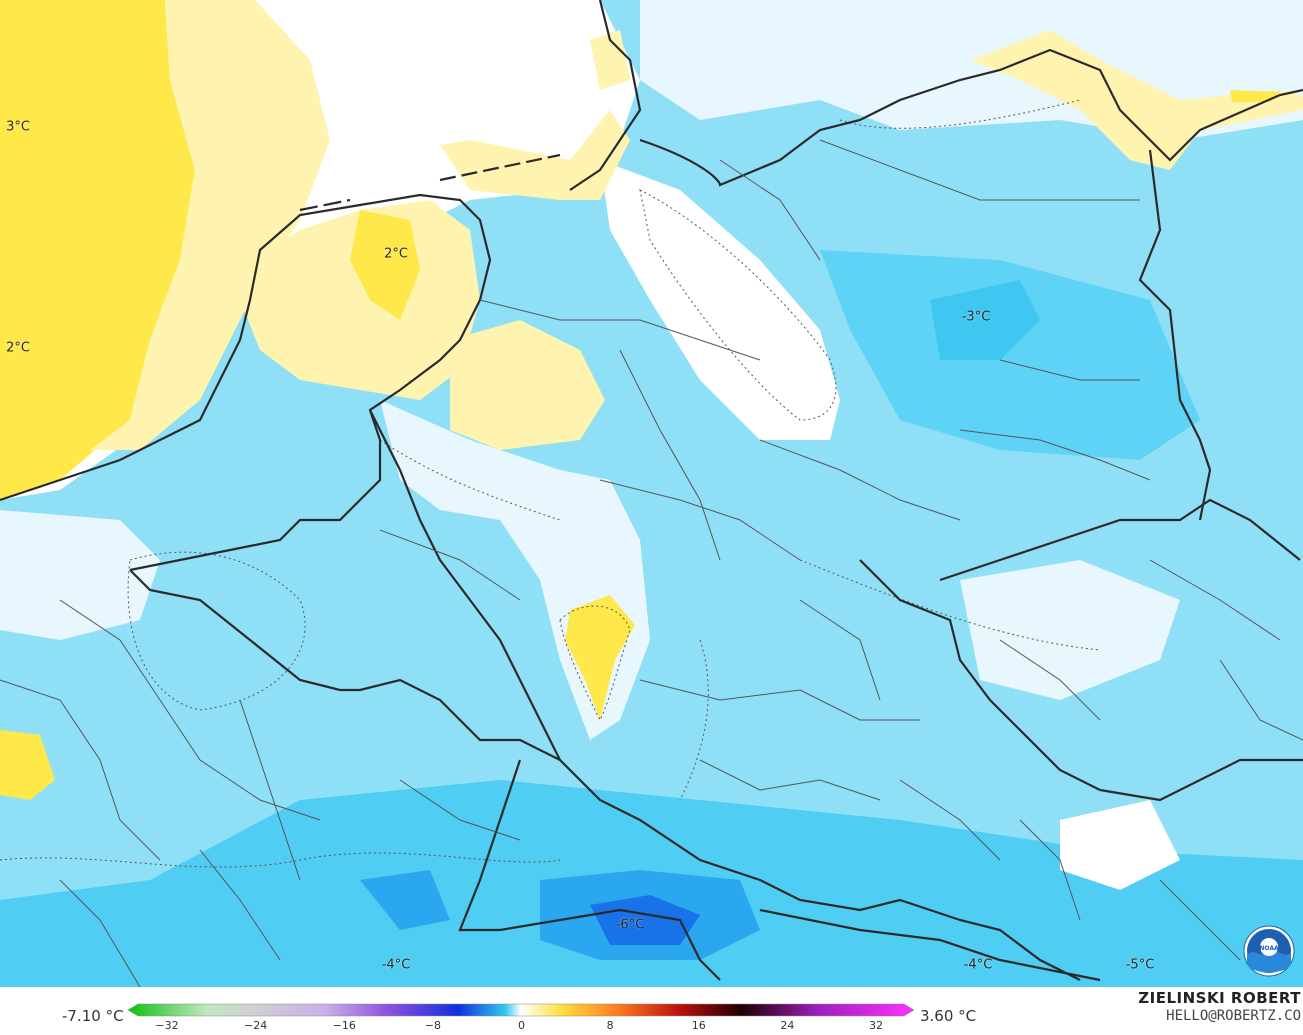 The width and height of the screenshot is (1303, 1035). I want to click on author-email: HELLO@ROBERTZ.CO, so click(1233, 1016).